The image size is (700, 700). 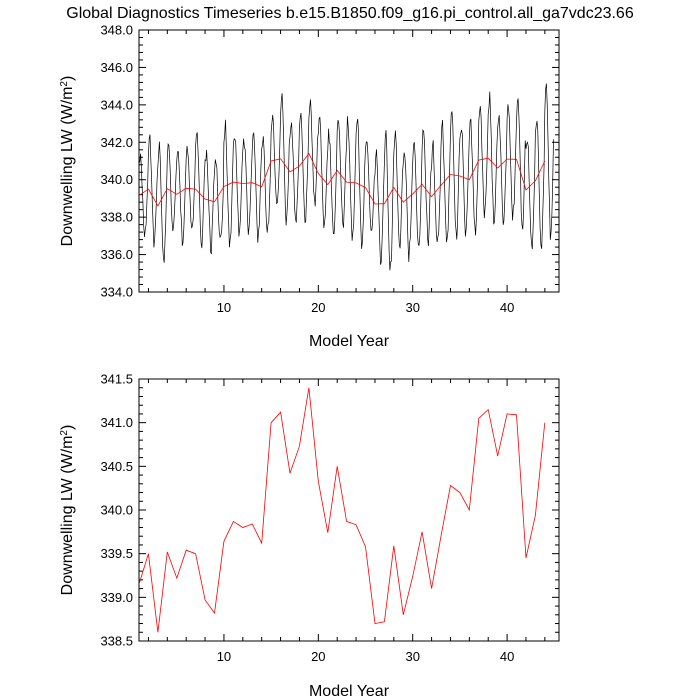 I want to click on y-tick-label: 334.0, so click(x=116, y=292).